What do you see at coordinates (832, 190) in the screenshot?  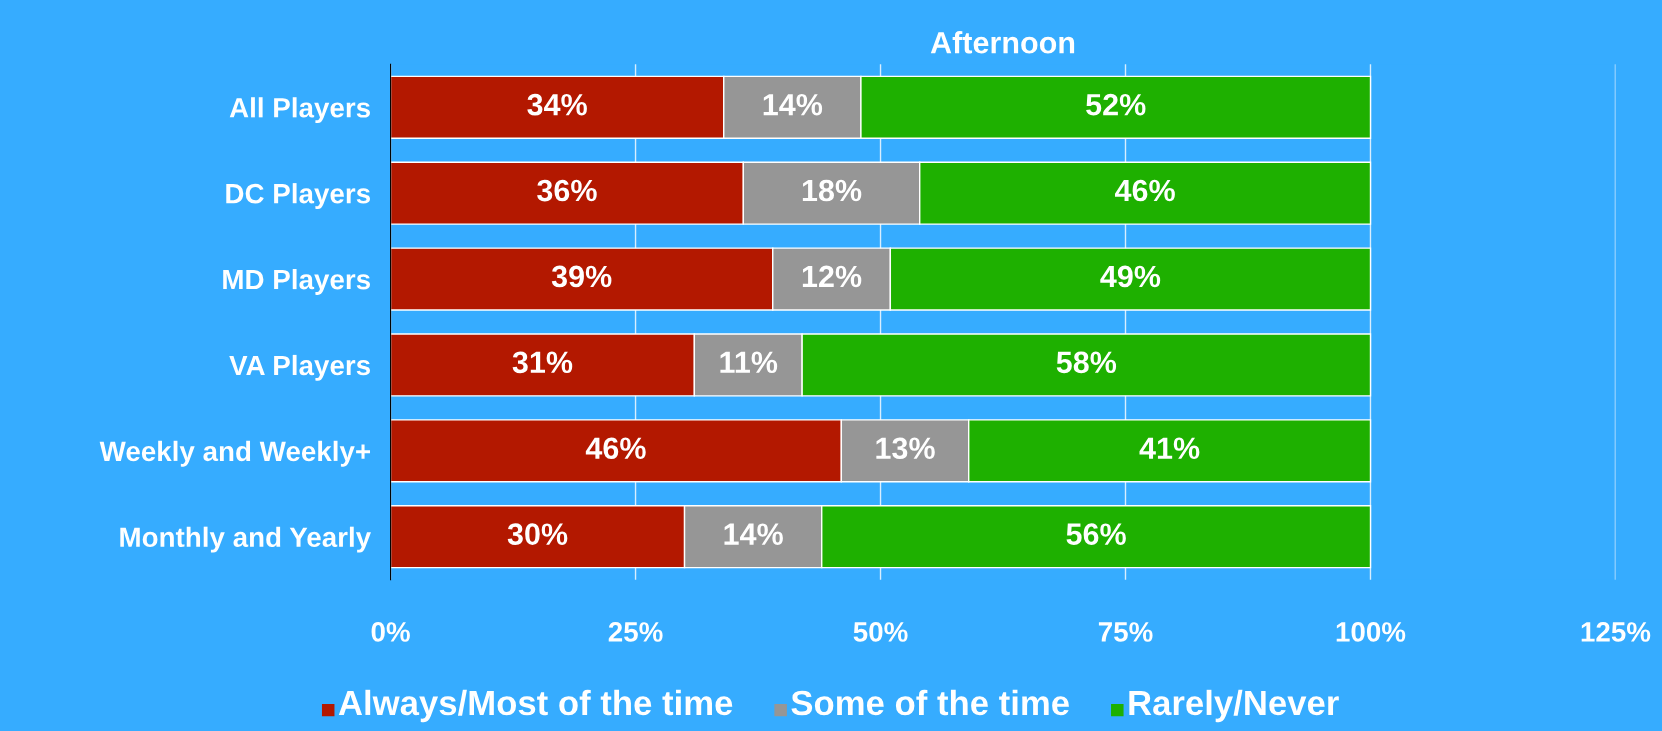 I see `data-label: 18%` at bounding box center [832, 190].